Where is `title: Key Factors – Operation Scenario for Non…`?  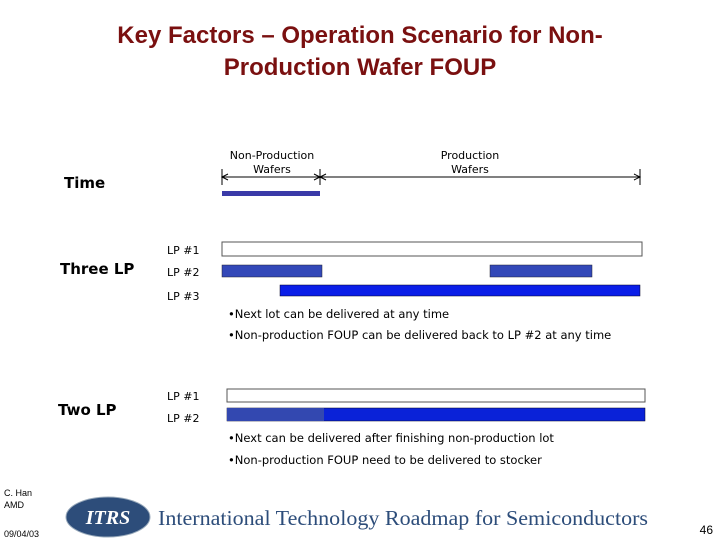
title: Key Factors – Operation Scenario for Non… is located at coordinates (359, 35).